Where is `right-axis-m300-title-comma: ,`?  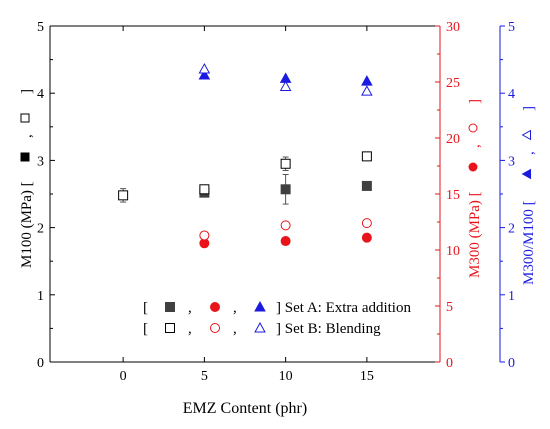 right-axis-m300-title-comma: , is located at coordinates (475, 146).